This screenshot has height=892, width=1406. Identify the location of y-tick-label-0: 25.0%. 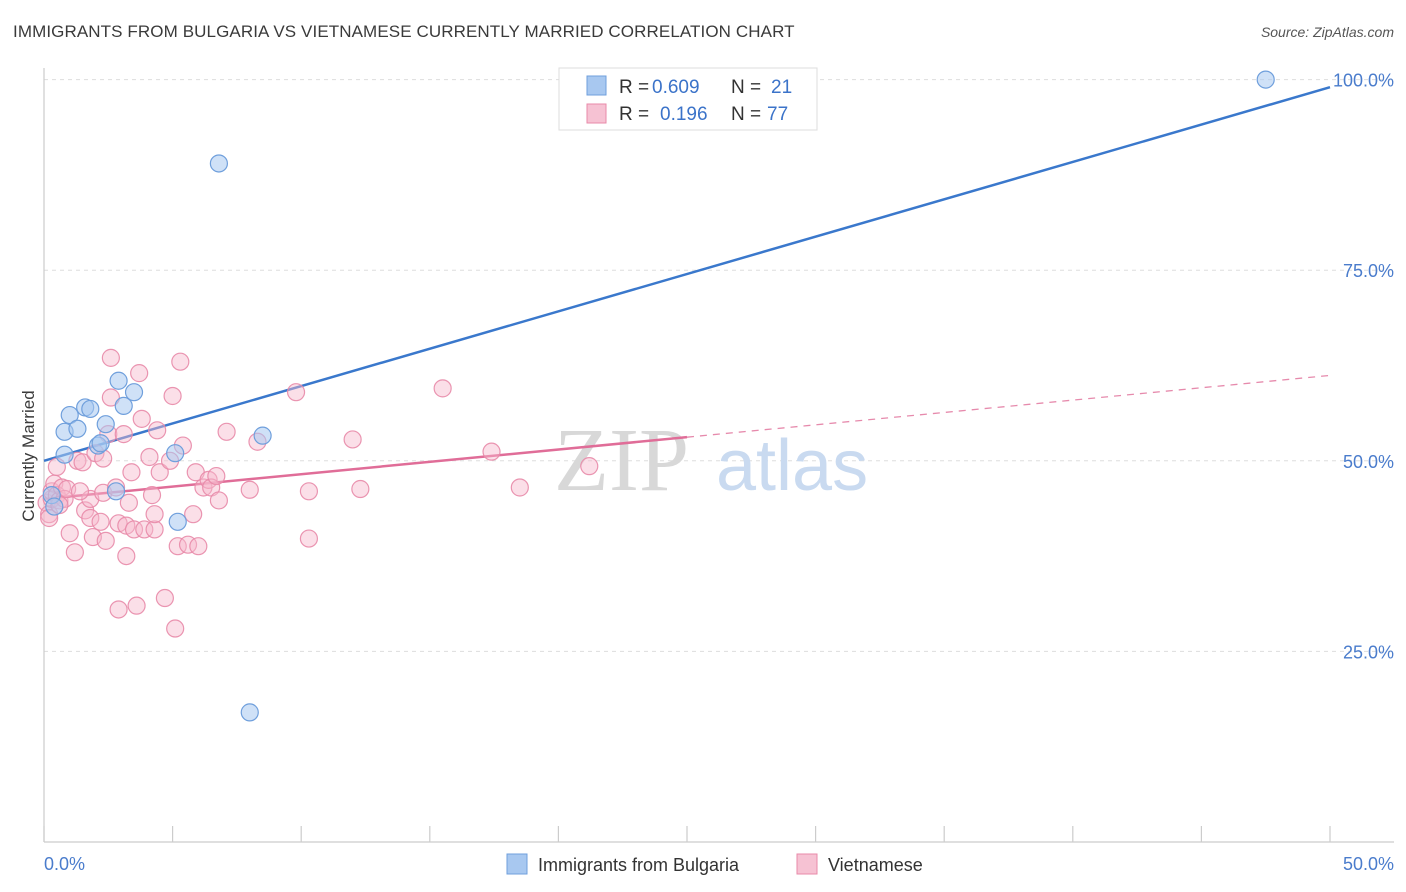
(1368, 652).